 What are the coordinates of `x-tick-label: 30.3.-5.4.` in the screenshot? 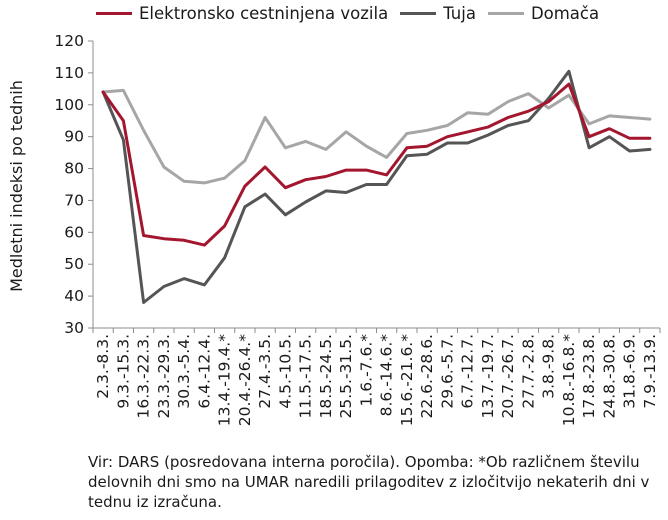 It's located at (184, 371).